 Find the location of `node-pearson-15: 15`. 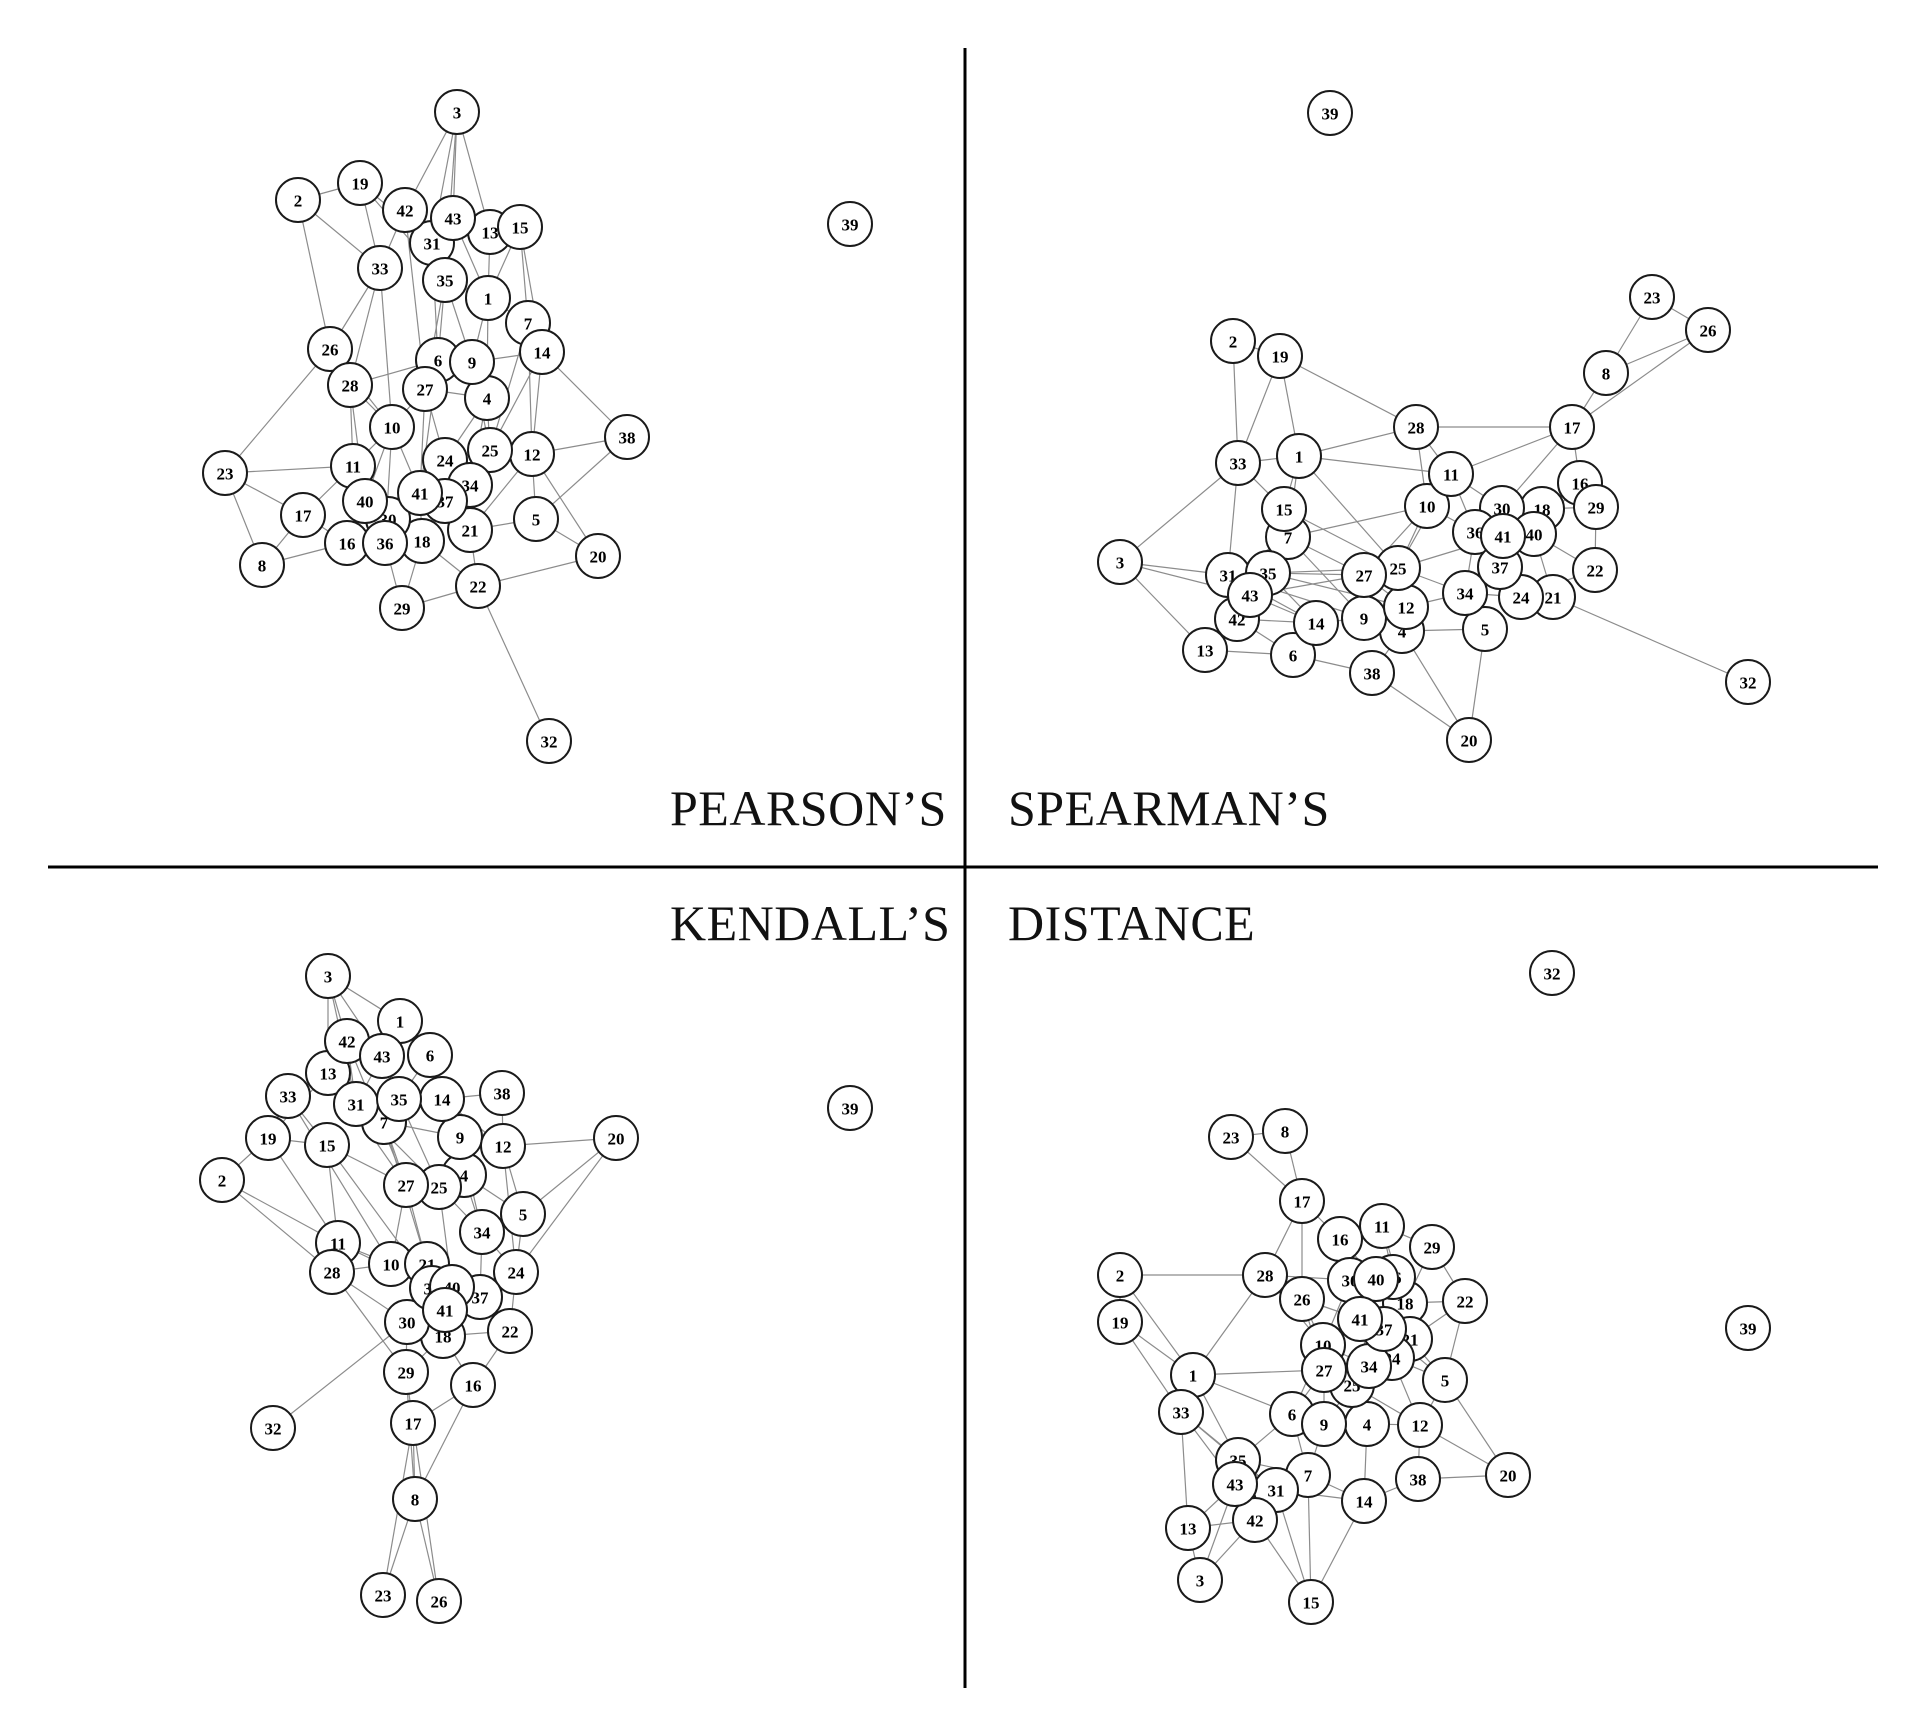

node-pearson-15: 15 is located at coordinates (520, 227).